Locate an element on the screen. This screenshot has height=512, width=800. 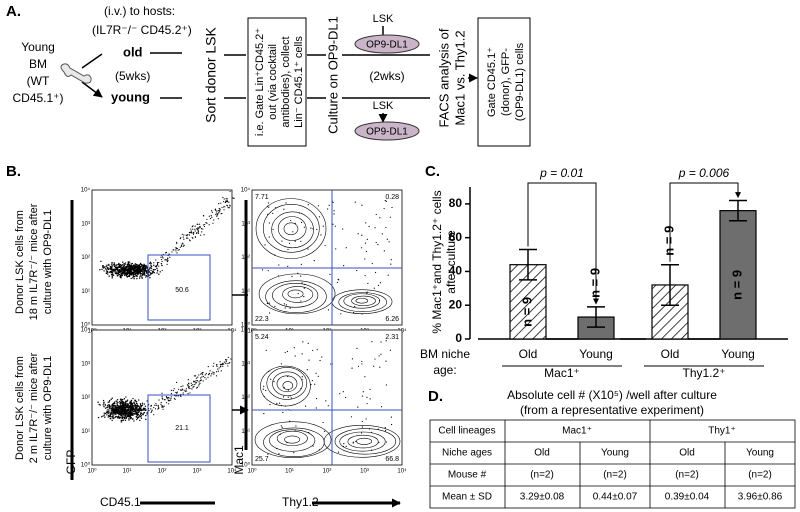
quadrant-value: 2.31 is located at coordinates (392, 337).